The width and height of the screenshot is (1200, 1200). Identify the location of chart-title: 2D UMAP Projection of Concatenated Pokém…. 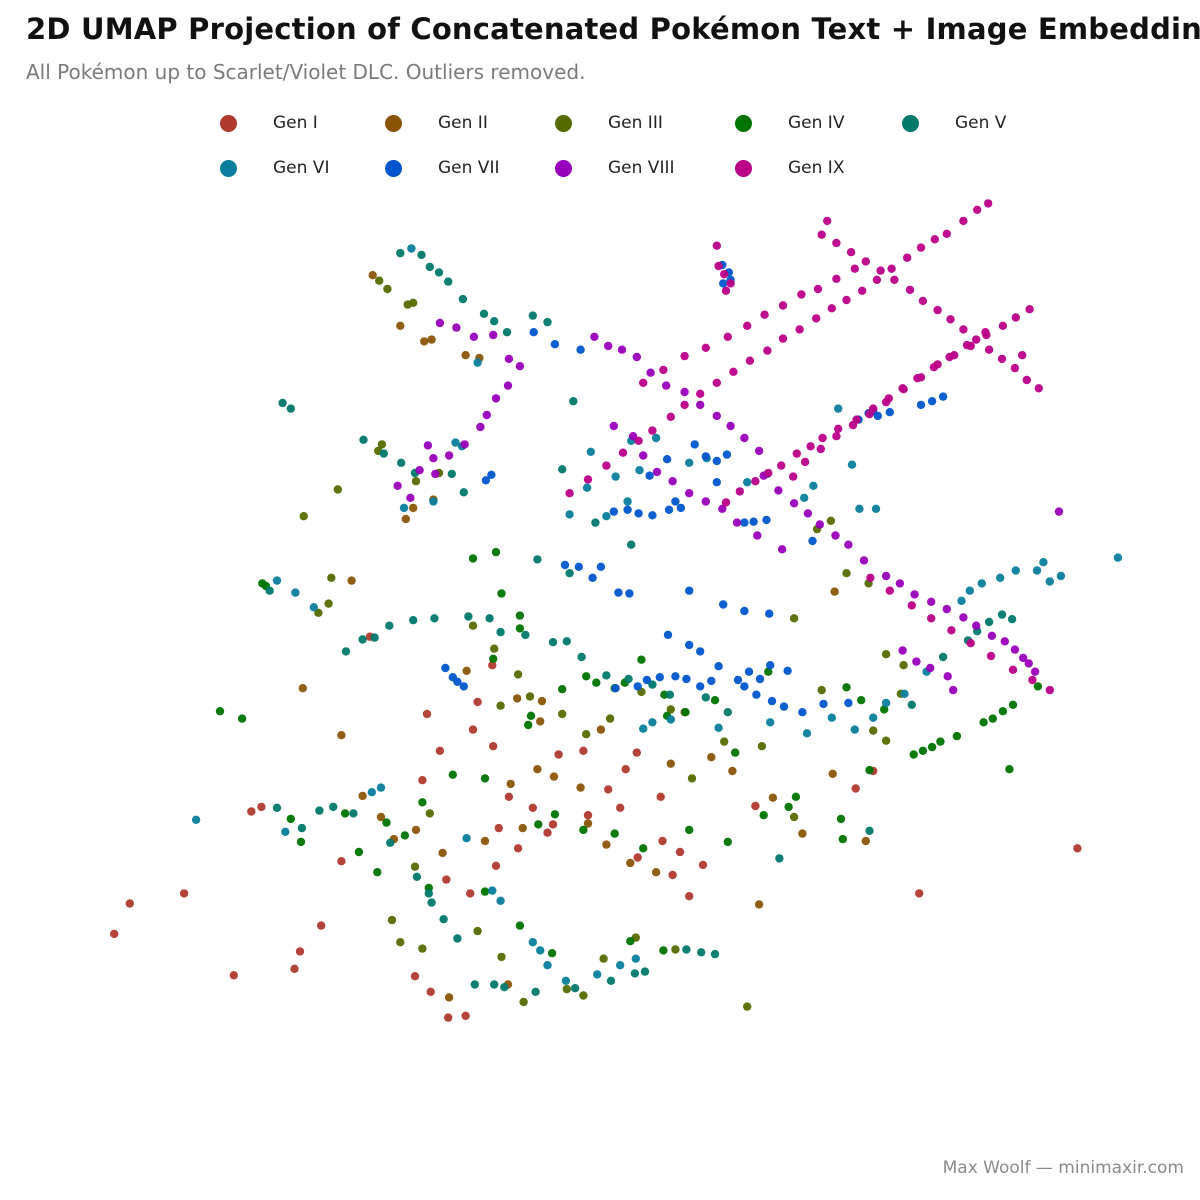
(613, 29).